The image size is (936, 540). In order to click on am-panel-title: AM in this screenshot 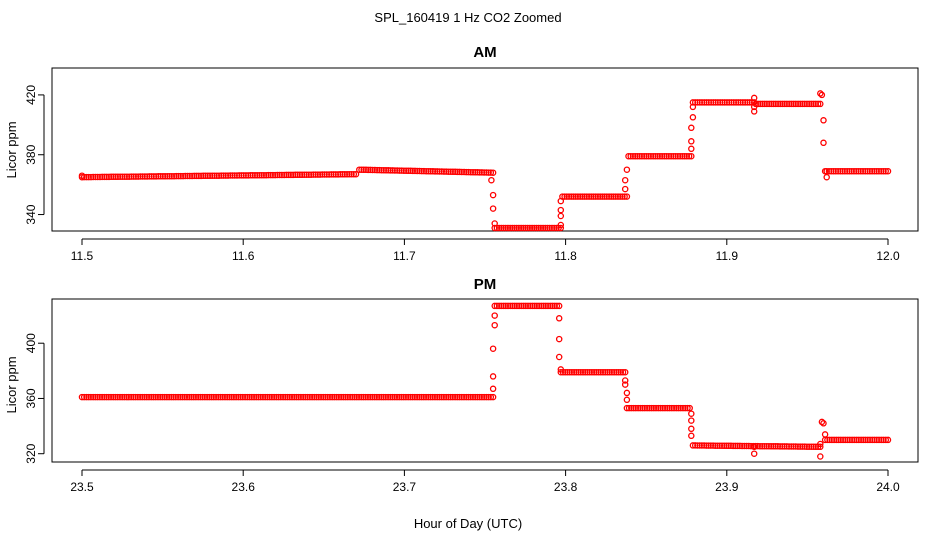, I will do `click(484, 52)`.